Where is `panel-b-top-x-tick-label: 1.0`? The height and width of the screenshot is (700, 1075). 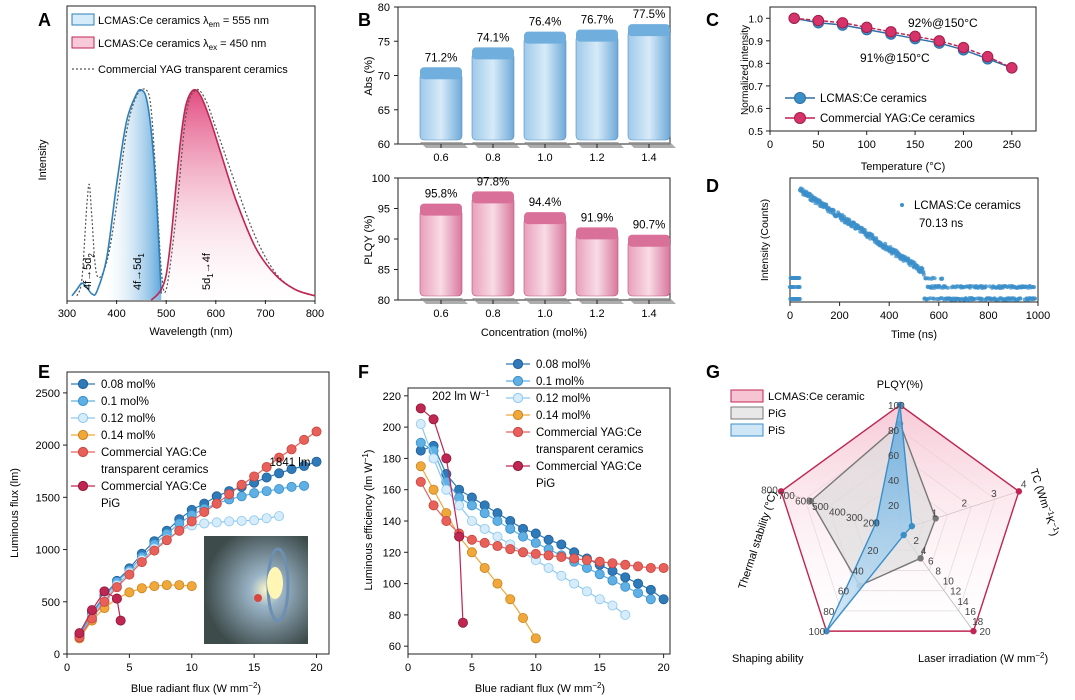
panel-b-top-x-tick-label: 1.0 is located at coordinates (544, 158).